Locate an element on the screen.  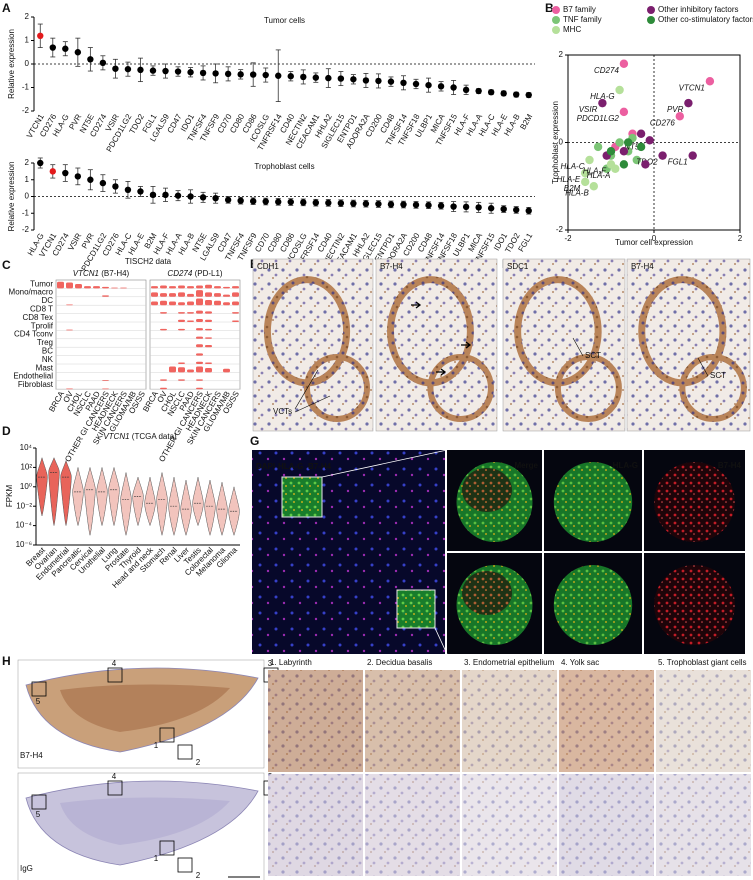
x-tick-label: 0 is located at coordinates (654, 238).